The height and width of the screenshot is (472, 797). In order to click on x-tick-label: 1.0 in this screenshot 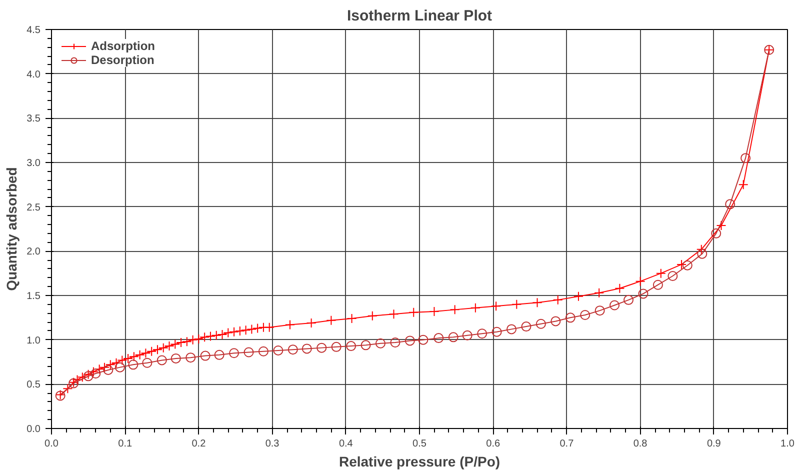, I will do `click(787, 444)`.